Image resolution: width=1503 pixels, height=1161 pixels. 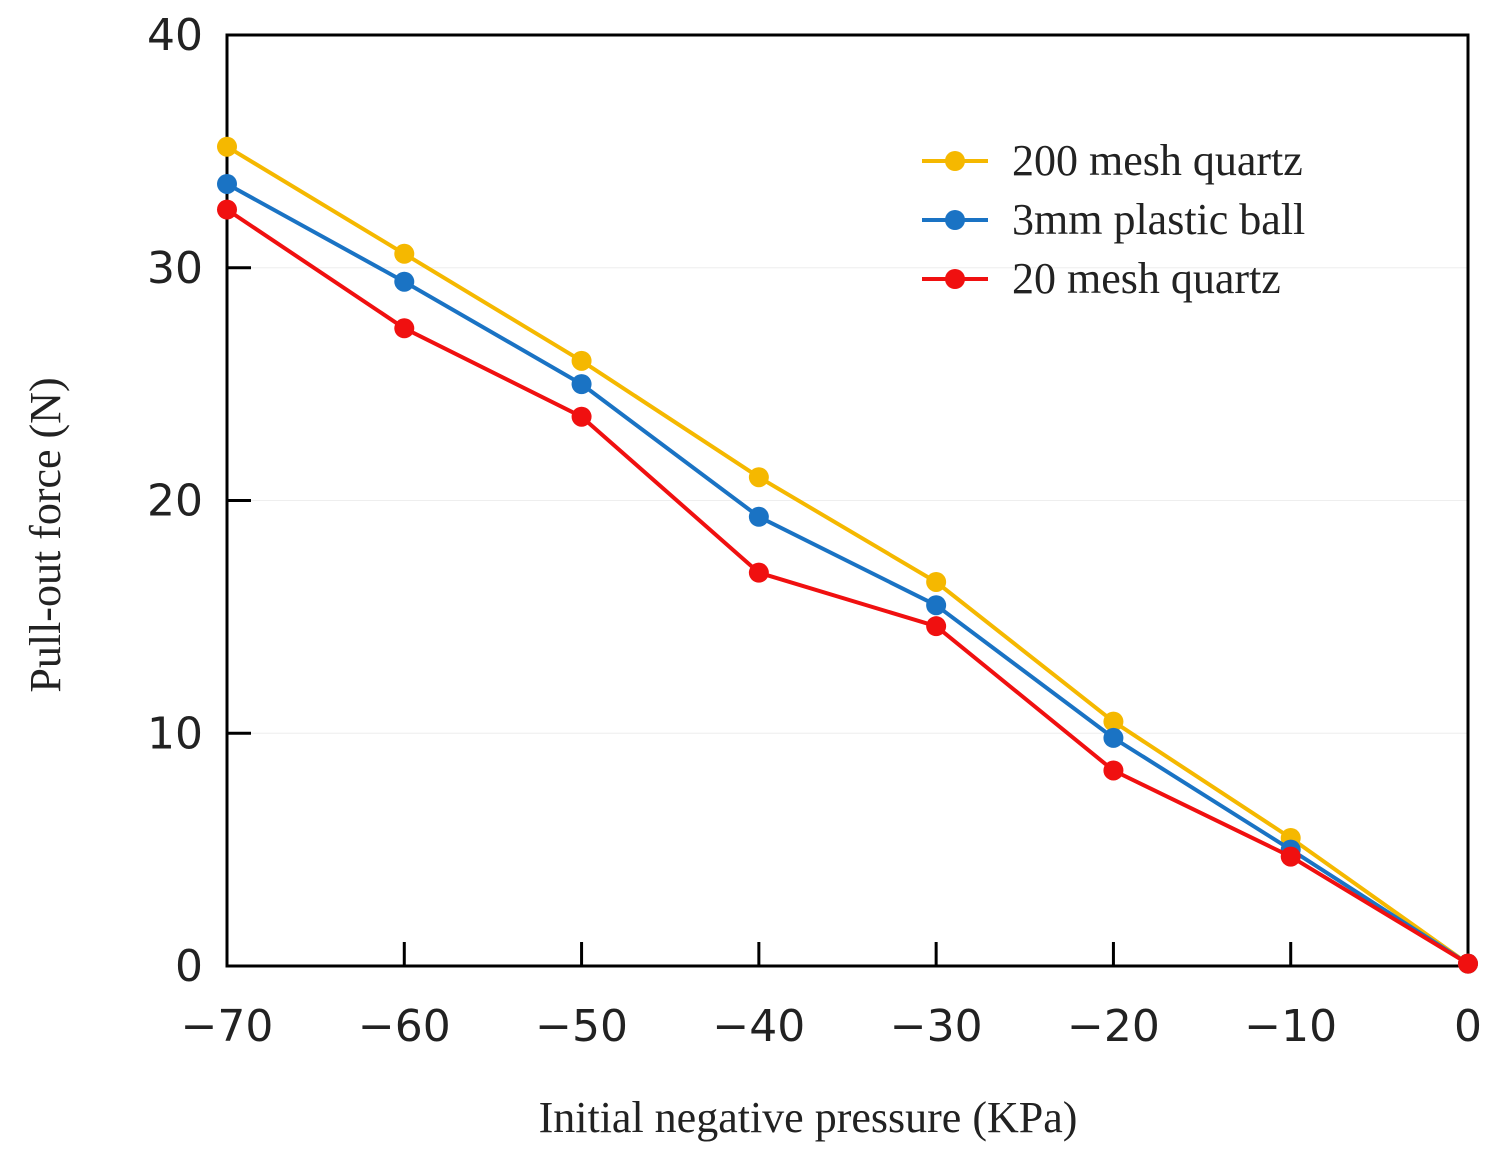 I want to click on legend-item-1: 3mm plastic ball, so click(x=1113, y=219).